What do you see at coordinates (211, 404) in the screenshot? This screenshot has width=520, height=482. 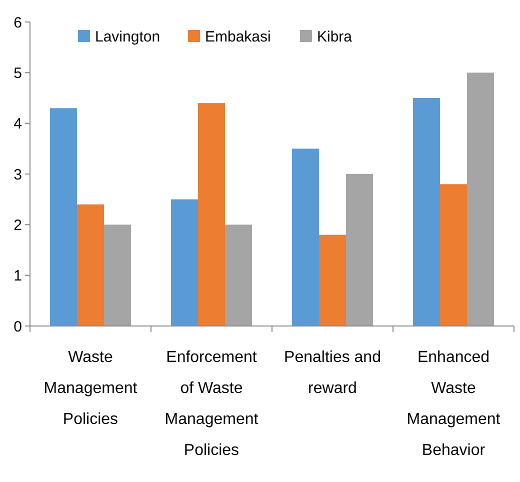 I see `x-tick-label: Enforcement of Waste Management Policies` at bounding box center [211, 404].